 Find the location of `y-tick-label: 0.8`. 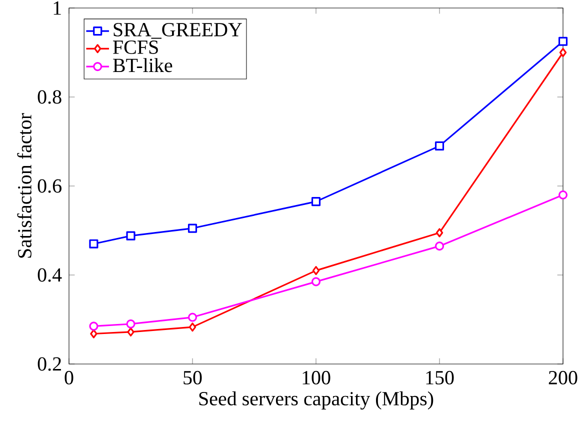

y-tick-label: 0.8 is located at coordinates (50, 97).